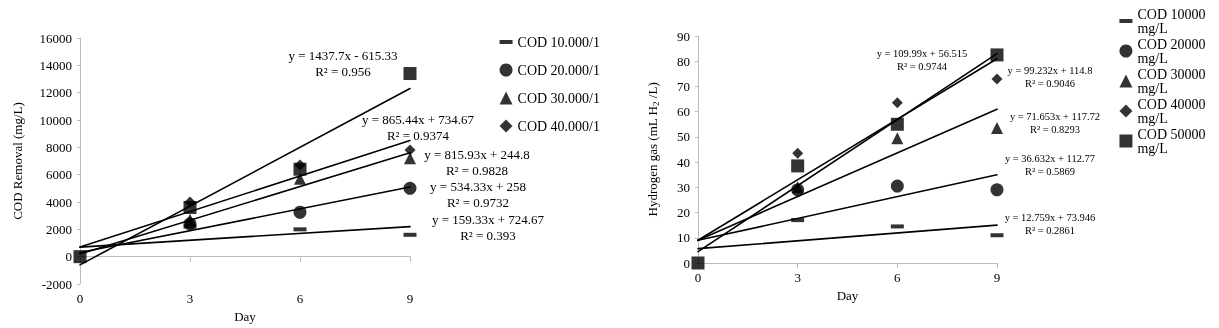  What do you see at coordinates (56, 284) in the screenshot?
I see `y-tick-label: -2000` at bounding box center [56, 284].